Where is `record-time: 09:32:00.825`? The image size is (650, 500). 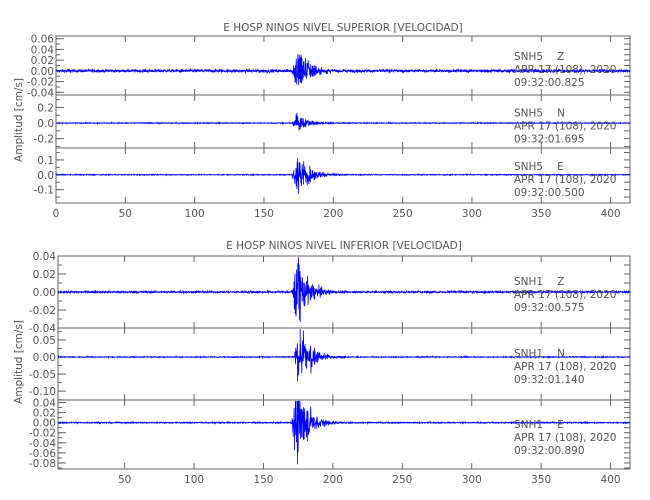 record-time: 09:32:00.825 is located at coordinates (549, 83).